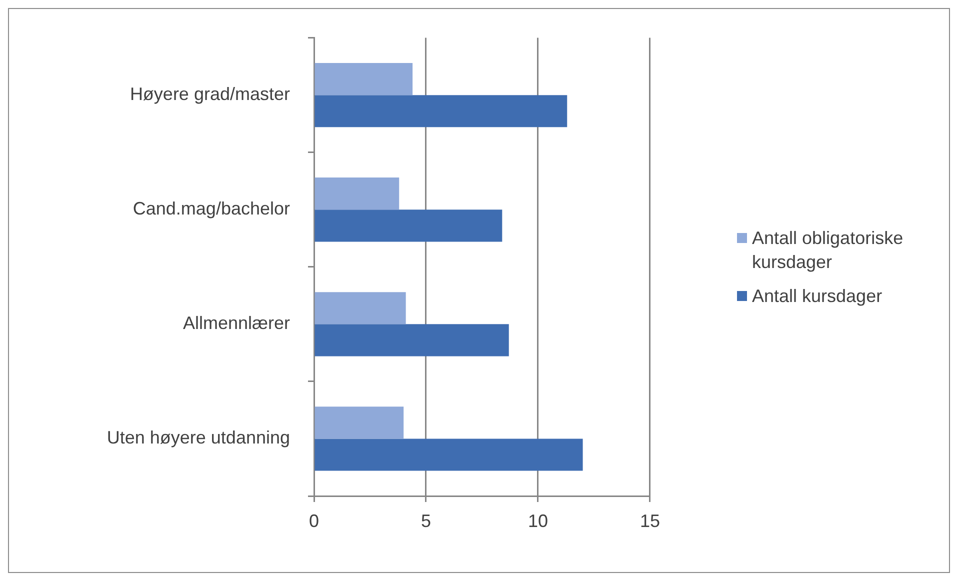 The height and width of the screenshot is (581, 958). Describe the element at coordinates (650, 520) in the screenshot. I see `x-tick-label: 15` at that location.